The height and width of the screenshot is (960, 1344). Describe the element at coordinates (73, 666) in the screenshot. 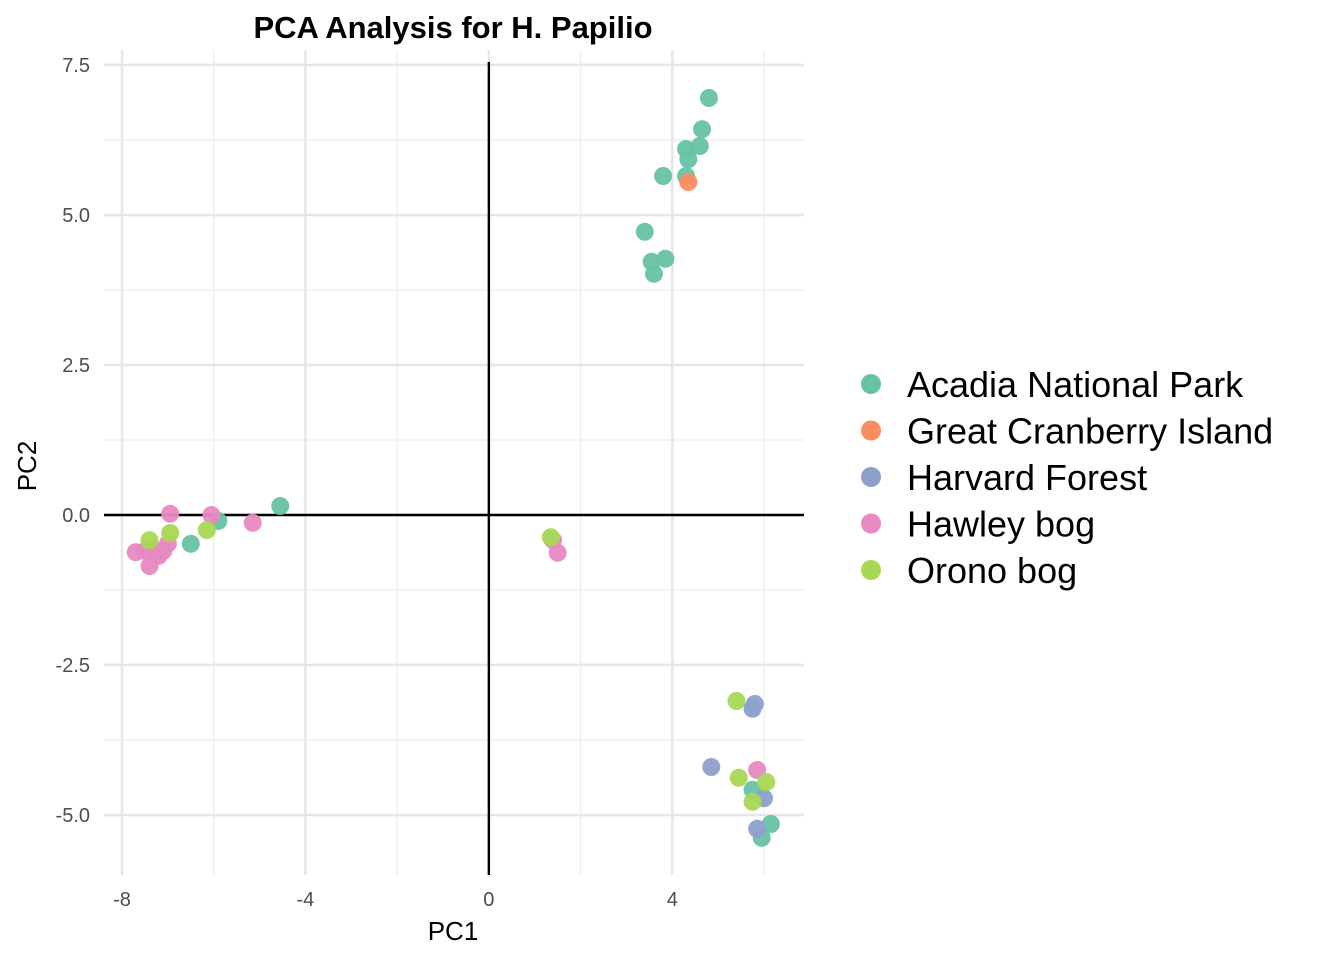

I see `y-tick-label: -2.5` at that location.